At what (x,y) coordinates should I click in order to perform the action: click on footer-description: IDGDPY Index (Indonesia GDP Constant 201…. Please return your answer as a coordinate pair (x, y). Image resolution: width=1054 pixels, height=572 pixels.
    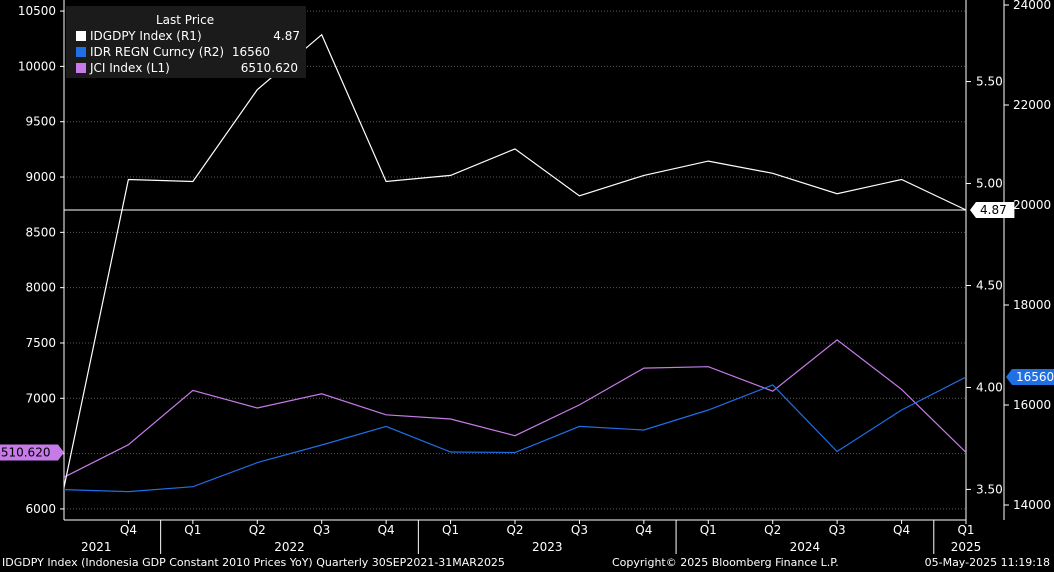
    Looking at the image, I should click on (253, 562).